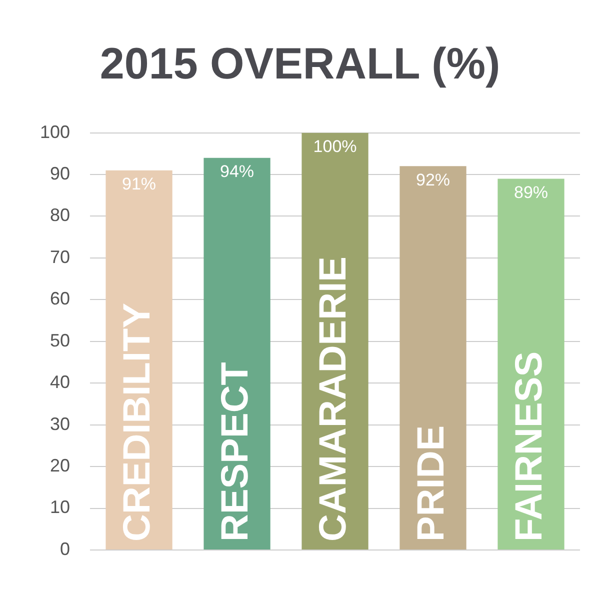 The width and height of the screenshot is (600, 600). Describe the element at coordinates (433, 180) in the screenshot. I see `data-label: 92%` at that location.